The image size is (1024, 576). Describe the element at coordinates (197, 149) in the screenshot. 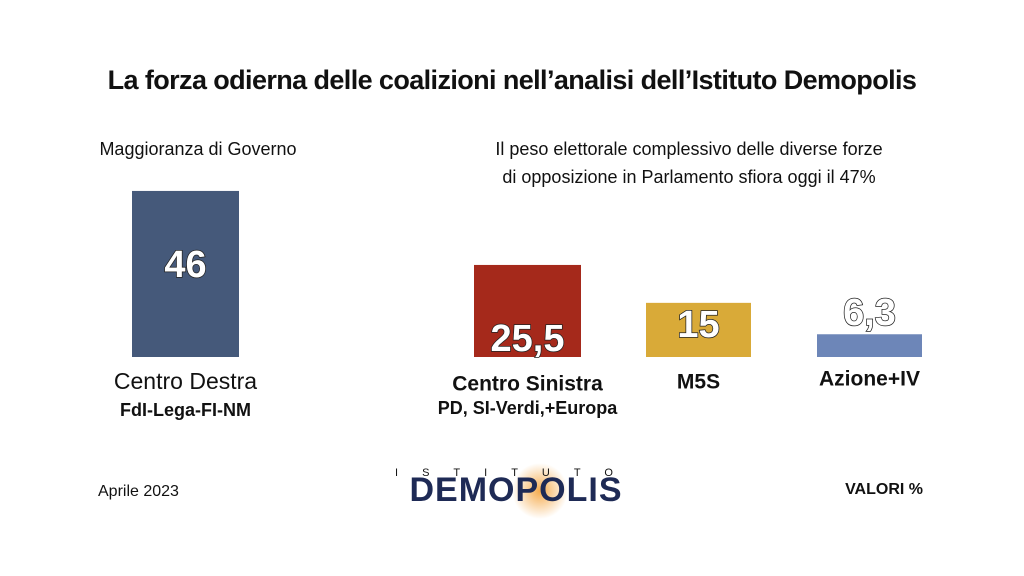

I see `group-label: Maggioranza di Governo` at that location.